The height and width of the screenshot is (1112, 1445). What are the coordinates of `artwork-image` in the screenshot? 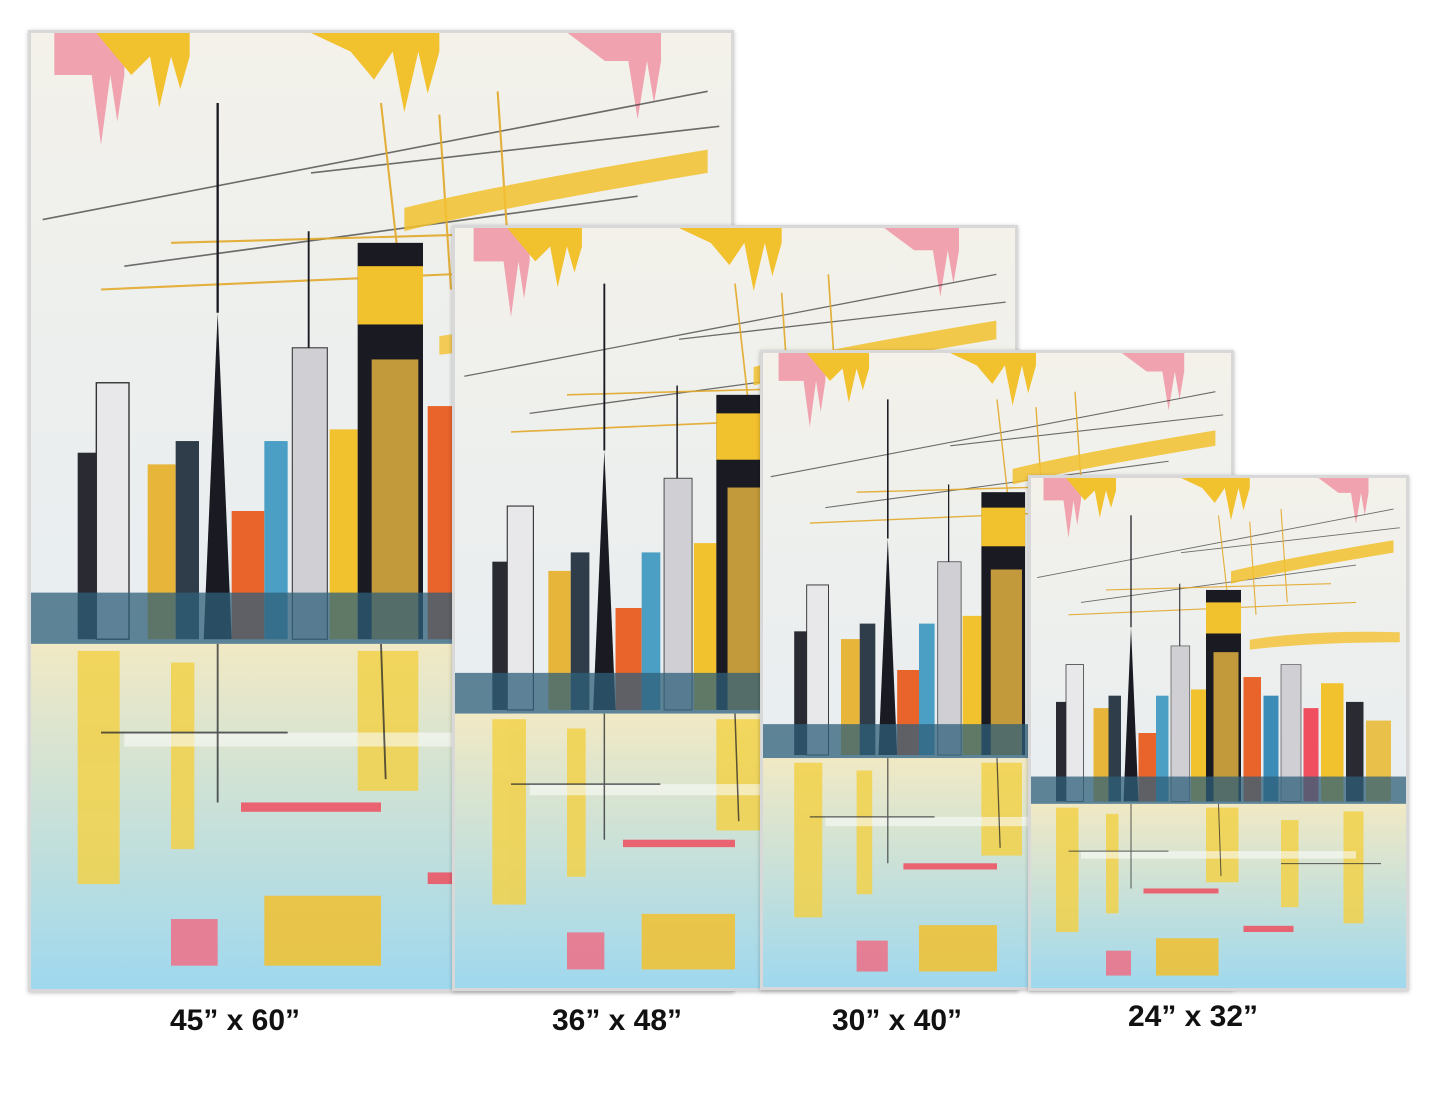 It's located at (1218, 733).